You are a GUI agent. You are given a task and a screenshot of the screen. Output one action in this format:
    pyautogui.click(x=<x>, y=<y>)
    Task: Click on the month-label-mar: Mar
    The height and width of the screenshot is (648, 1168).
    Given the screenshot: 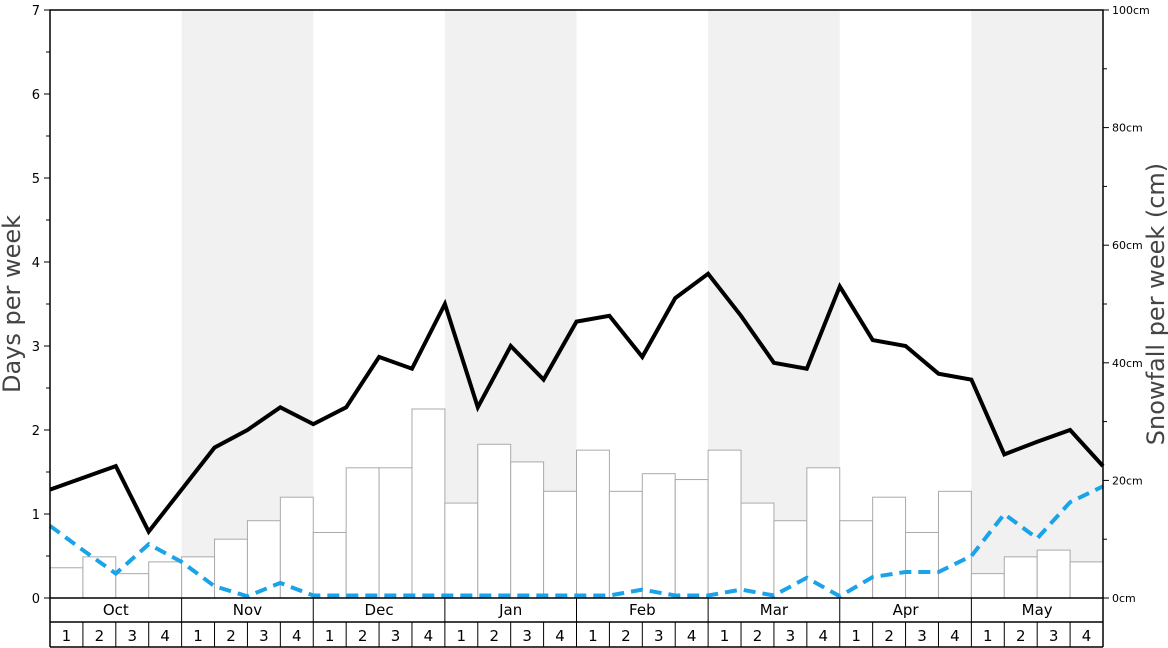 What is the action you would take?
    pyautogui.click(x=774, y=610)
    